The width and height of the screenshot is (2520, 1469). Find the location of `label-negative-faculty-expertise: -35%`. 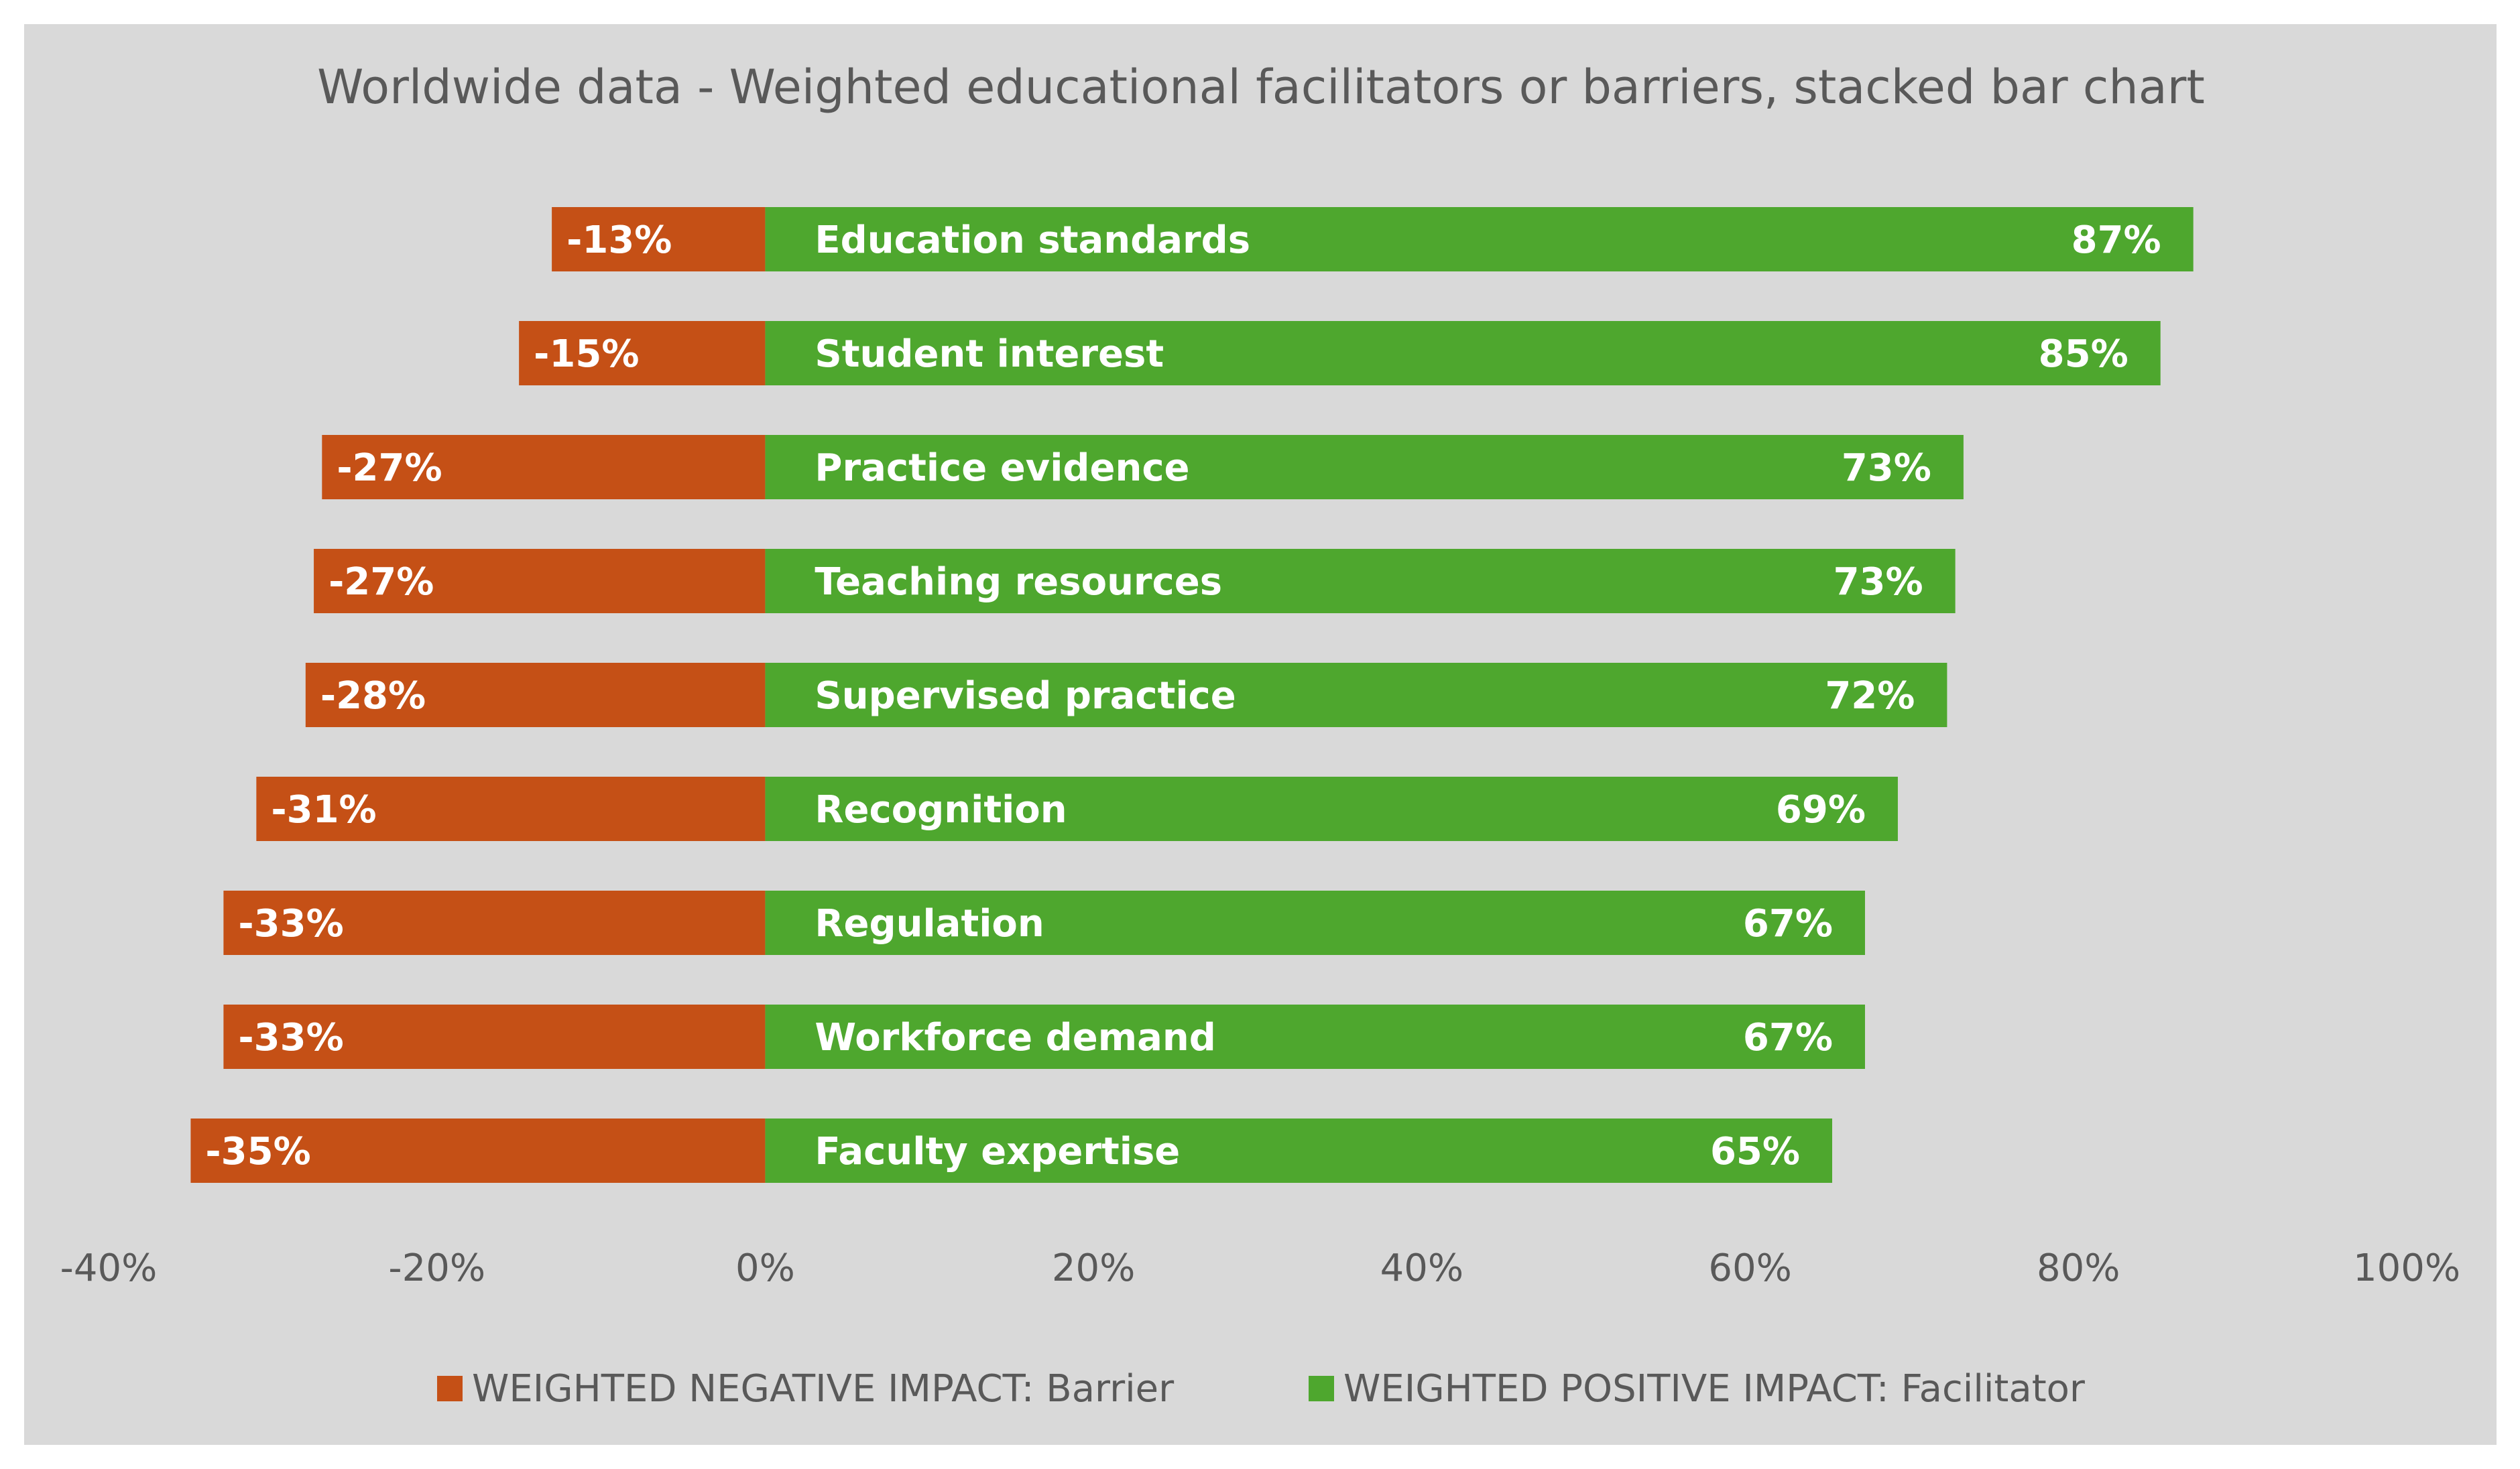

label-negative-faculty-expertise: -35% is located at coordinates (257, 1151).